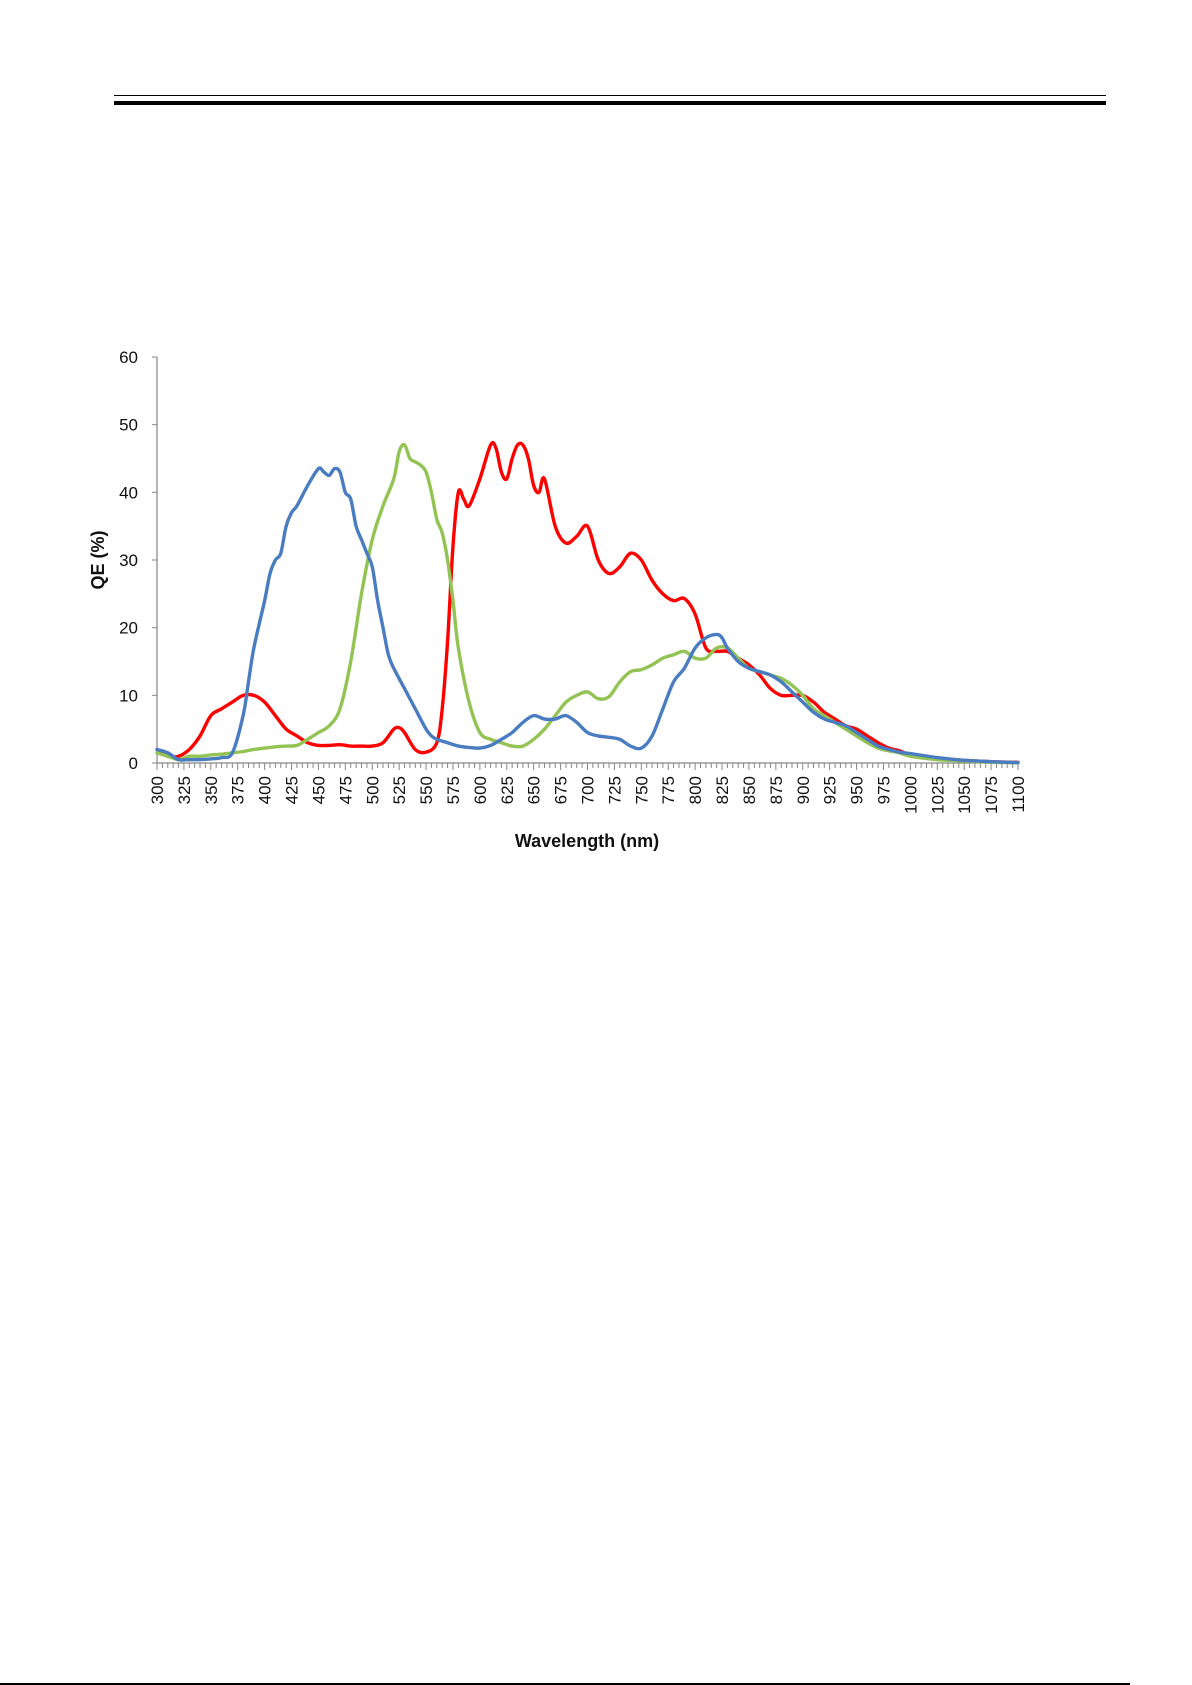  Describe the element at coordinates (722, 790) in the screenshot. I see `x-tick-label: 825` at that location.